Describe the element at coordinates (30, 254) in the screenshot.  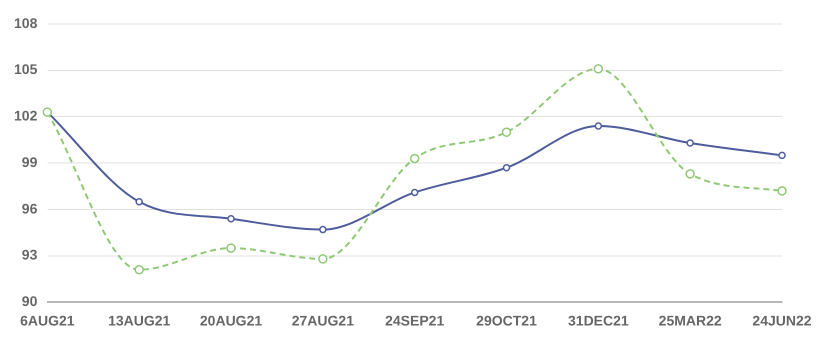
I see `y-tick-label: 93` at that location.